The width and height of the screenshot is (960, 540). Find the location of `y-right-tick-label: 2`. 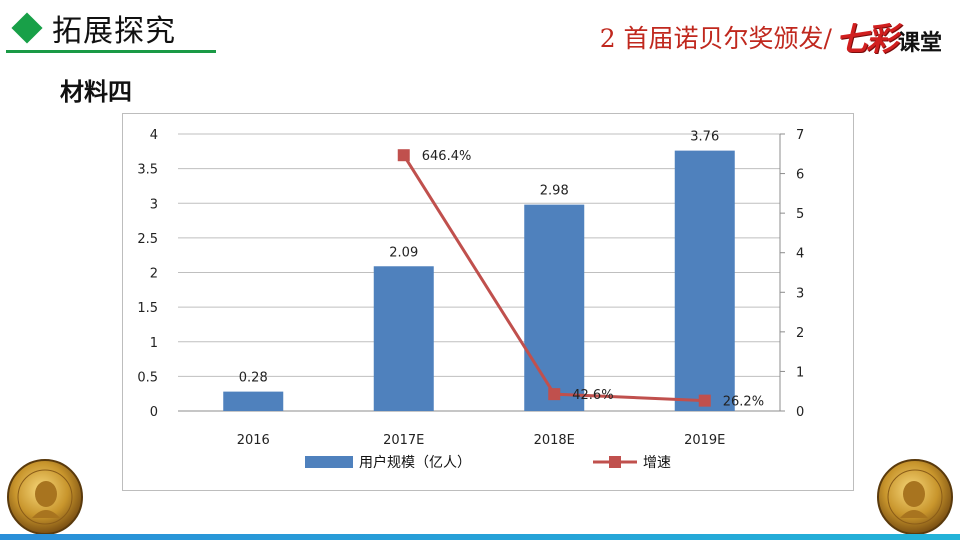

y-right-tick-label: 2 is located at coordinates (800, 333).